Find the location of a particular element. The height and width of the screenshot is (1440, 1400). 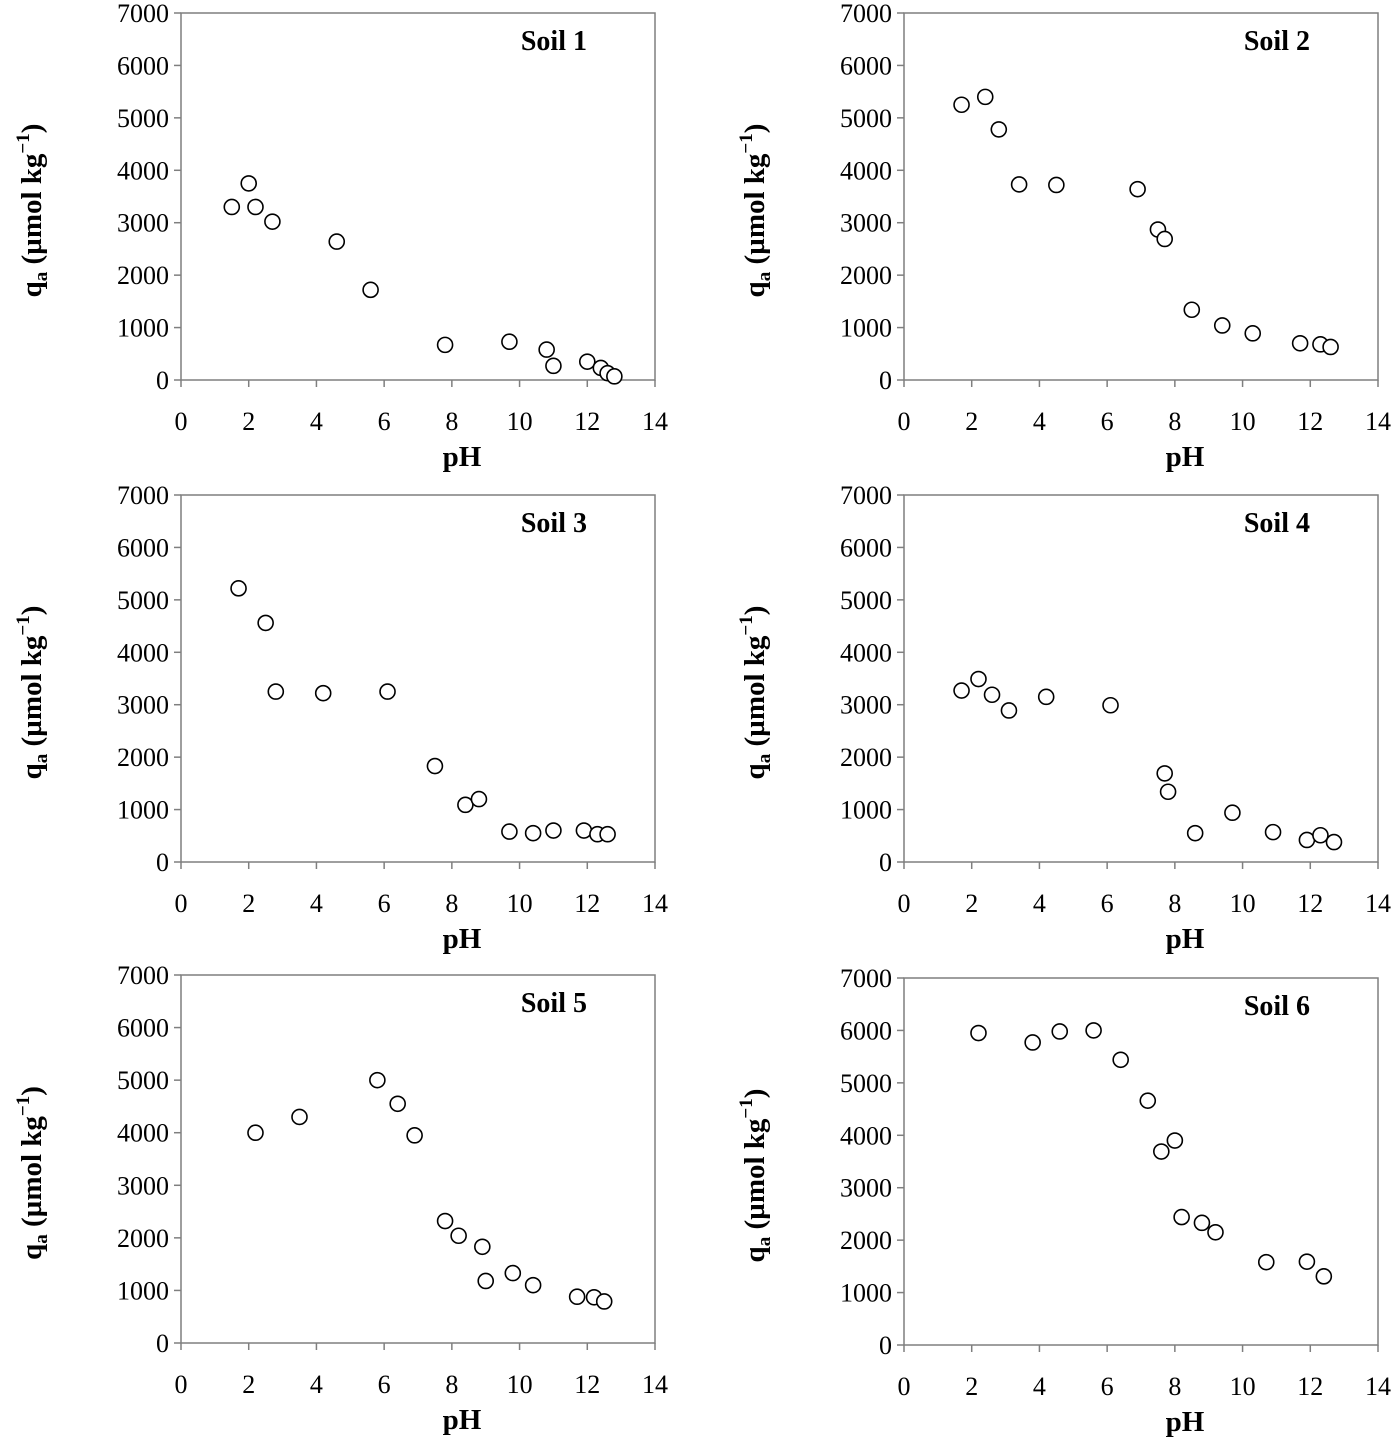

panel-label: Soil 2 is located at coordinates (1277, 41).